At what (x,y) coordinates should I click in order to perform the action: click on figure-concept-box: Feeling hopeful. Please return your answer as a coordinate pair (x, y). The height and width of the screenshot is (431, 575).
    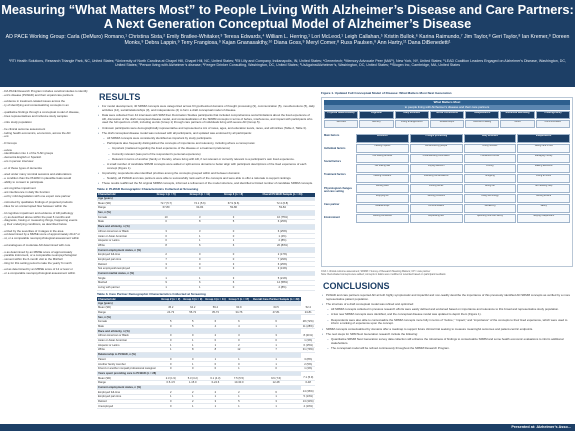
    Looking at the image, I should click on (382, 148).